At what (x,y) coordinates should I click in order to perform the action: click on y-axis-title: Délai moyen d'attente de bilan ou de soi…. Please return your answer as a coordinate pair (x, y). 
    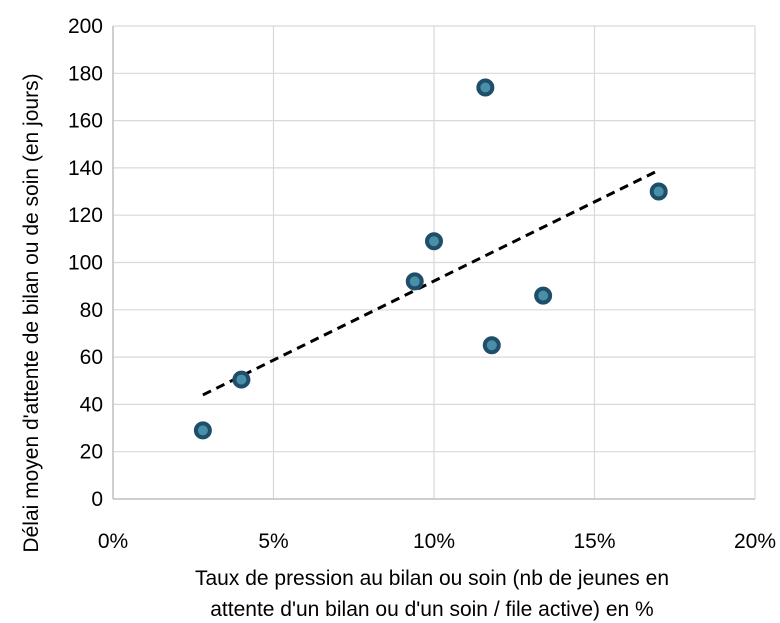
    Looking at the image, I should click on (31, 312).